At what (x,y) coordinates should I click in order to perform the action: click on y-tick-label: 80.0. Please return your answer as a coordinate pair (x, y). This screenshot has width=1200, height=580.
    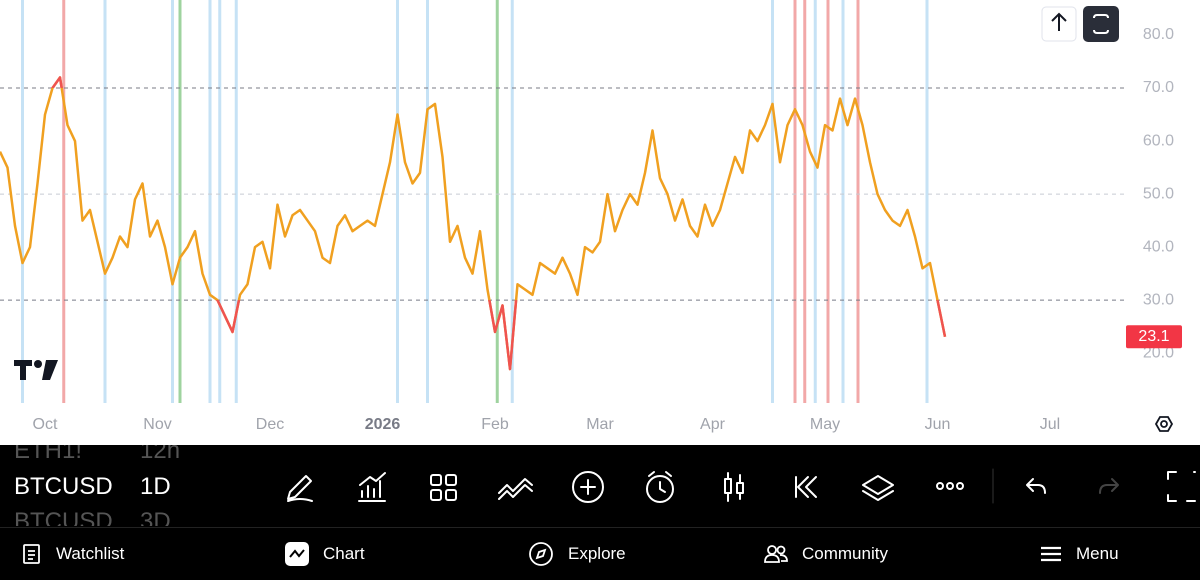
    Looking at the image, I should click on (1158, 34).